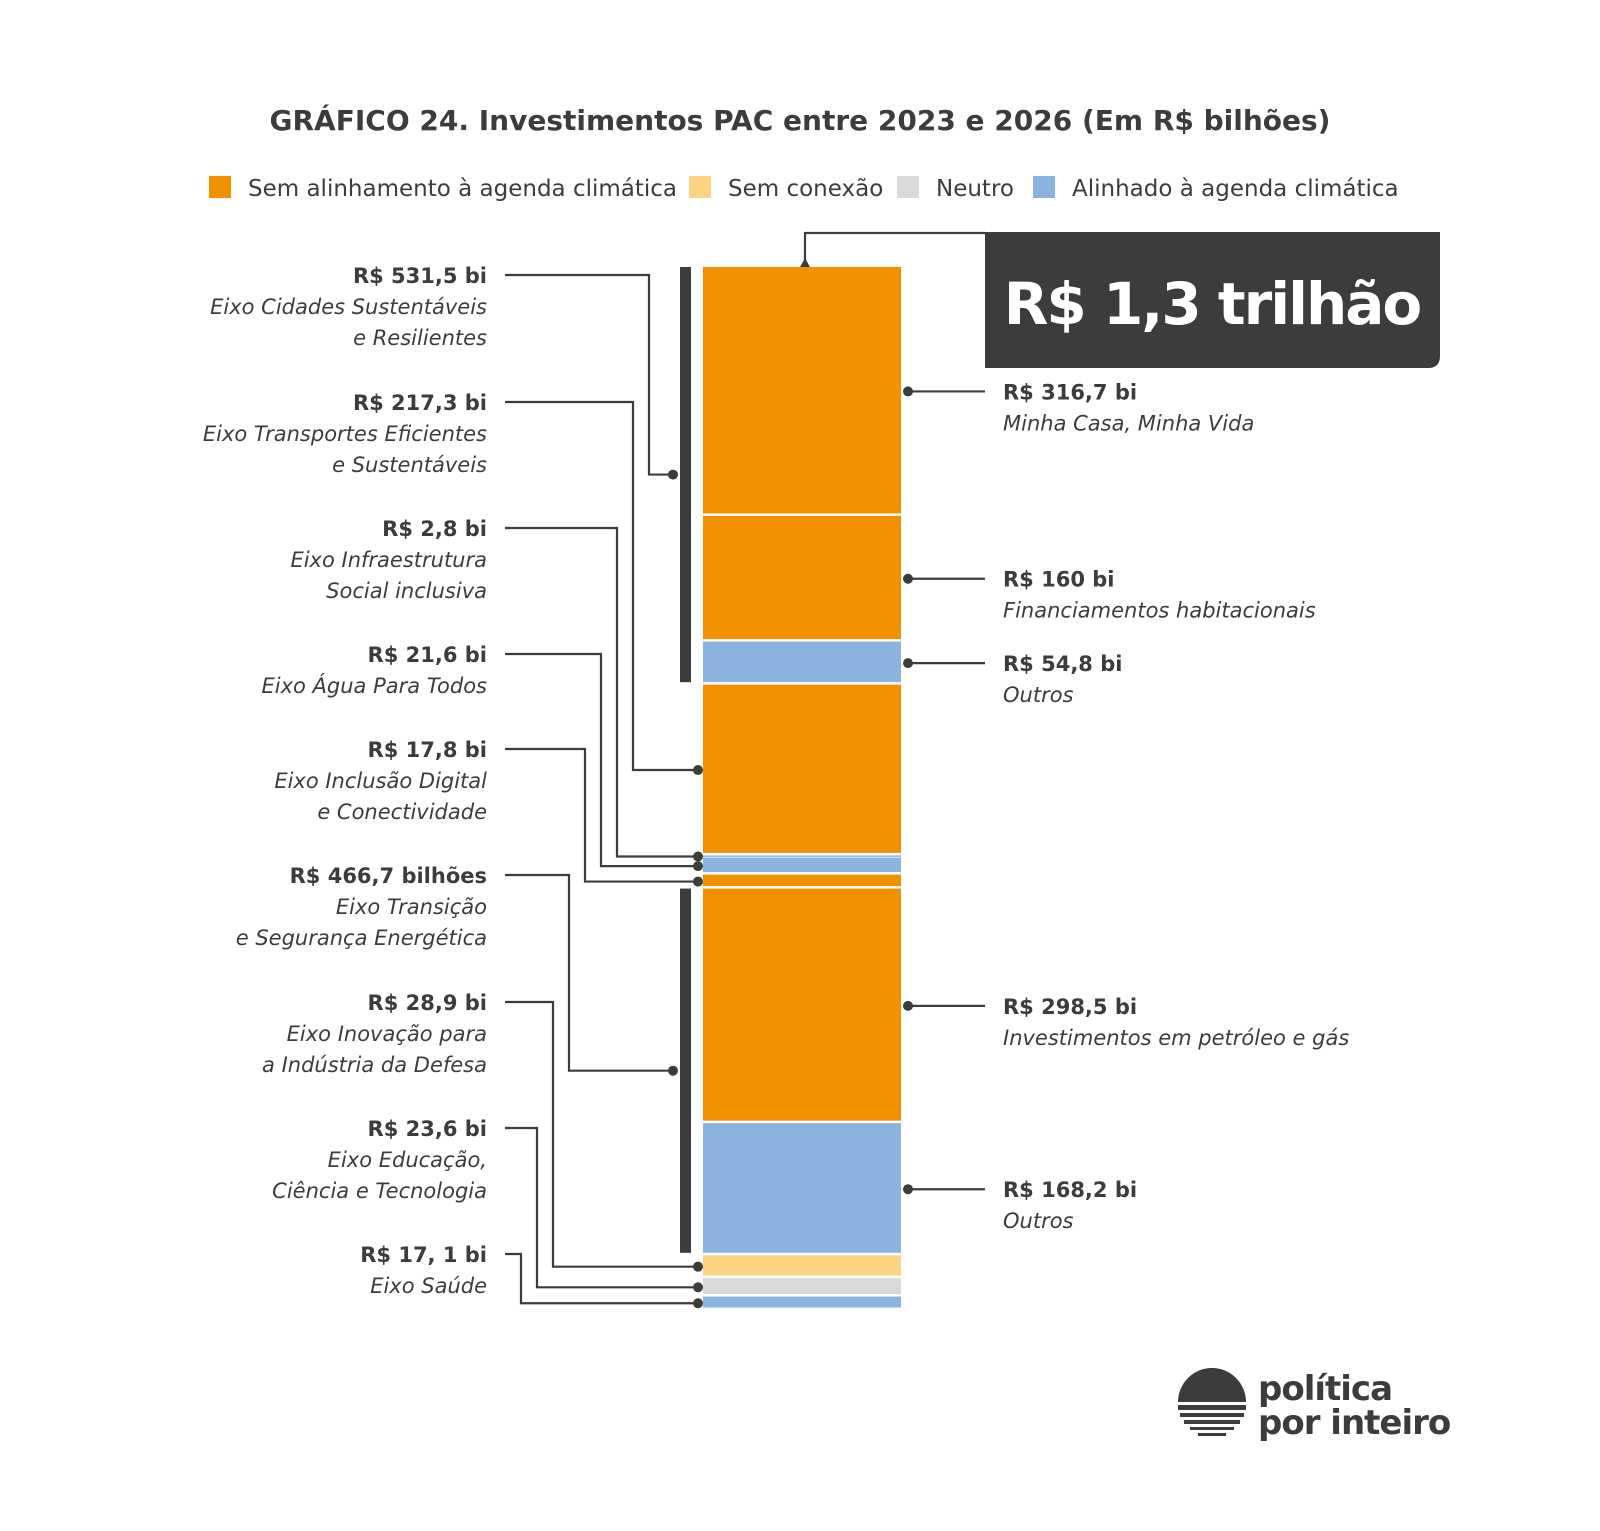 This screenshot has width=1600, height=1531. I want to click on legend-swatch-neutro, so click(908, 187).